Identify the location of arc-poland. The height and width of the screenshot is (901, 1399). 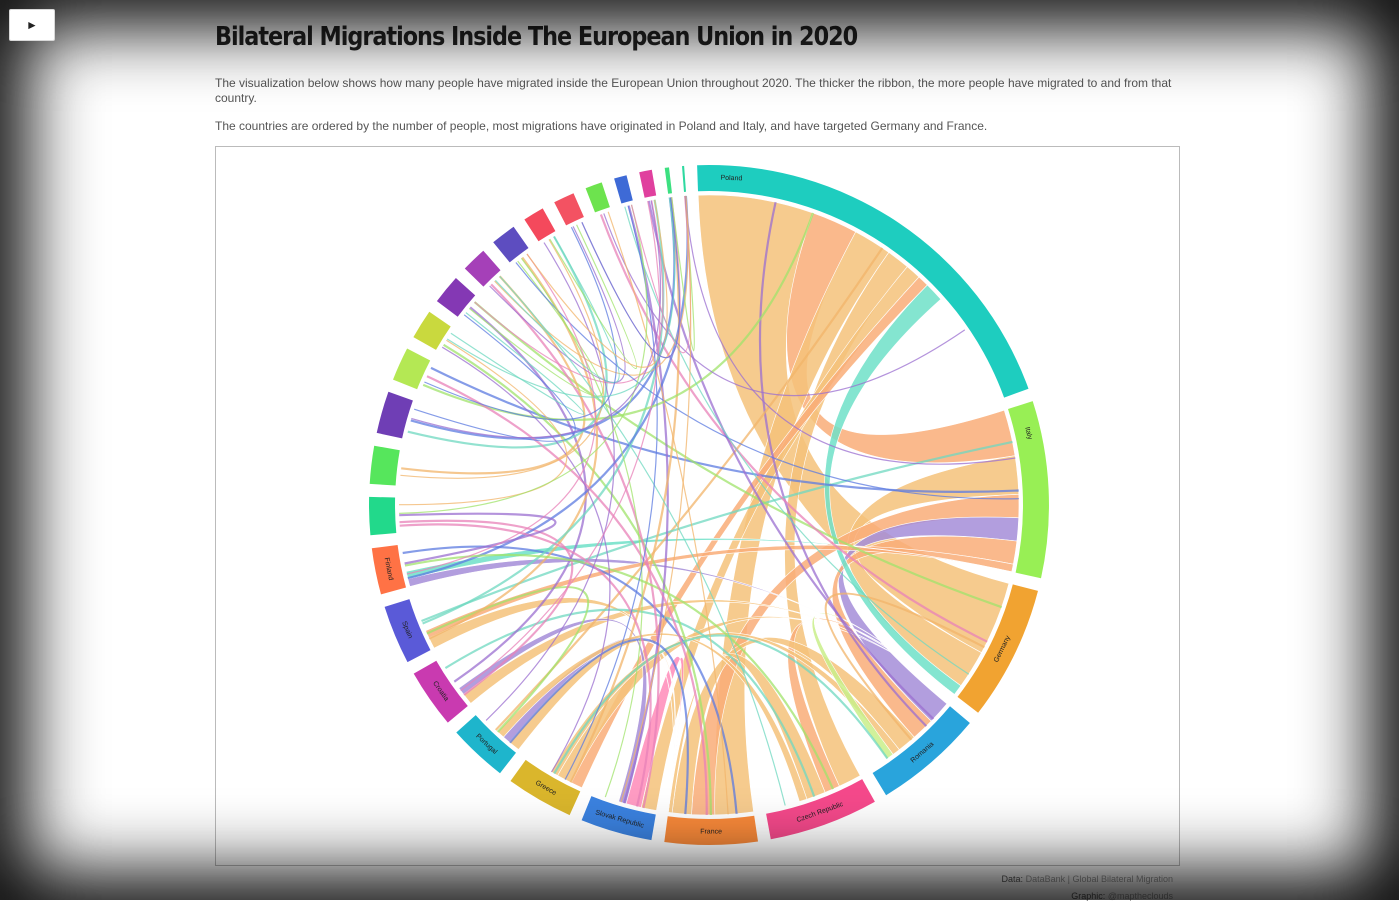
(863, 281).